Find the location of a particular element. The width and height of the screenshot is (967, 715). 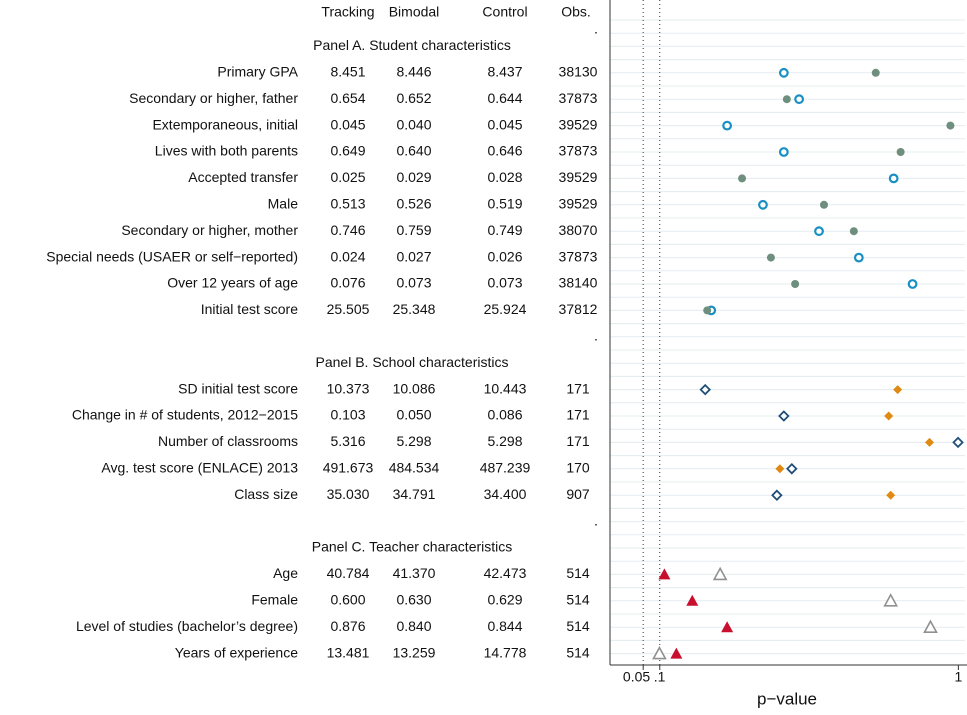

table-cell: 0.027 is located at coordinates (413, 256).